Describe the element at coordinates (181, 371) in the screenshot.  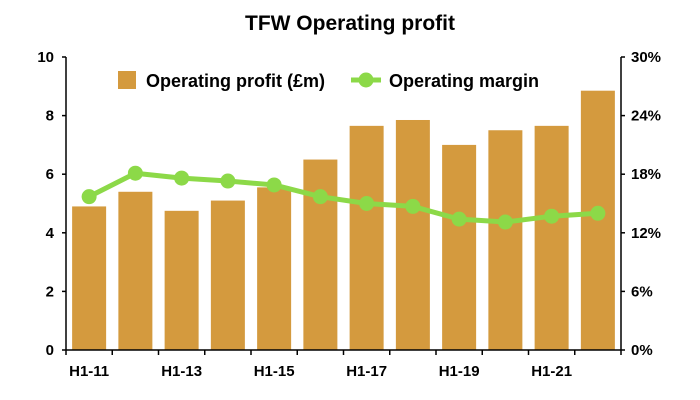
I see `x-tick-label: H1-13` at that location.